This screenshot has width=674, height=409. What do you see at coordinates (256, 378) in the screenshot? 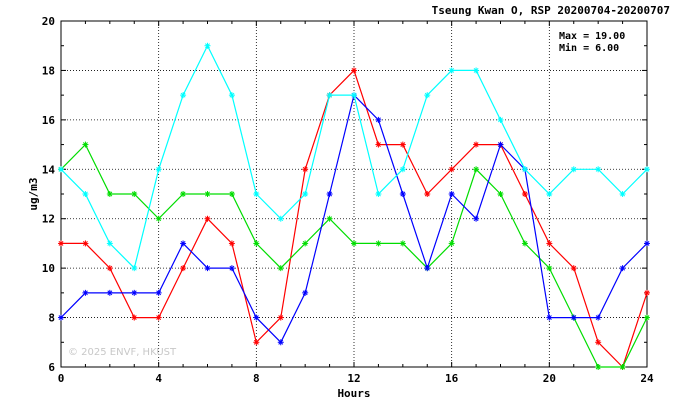
I see `x-tick-label: 8` at bounding box center [256, 378].